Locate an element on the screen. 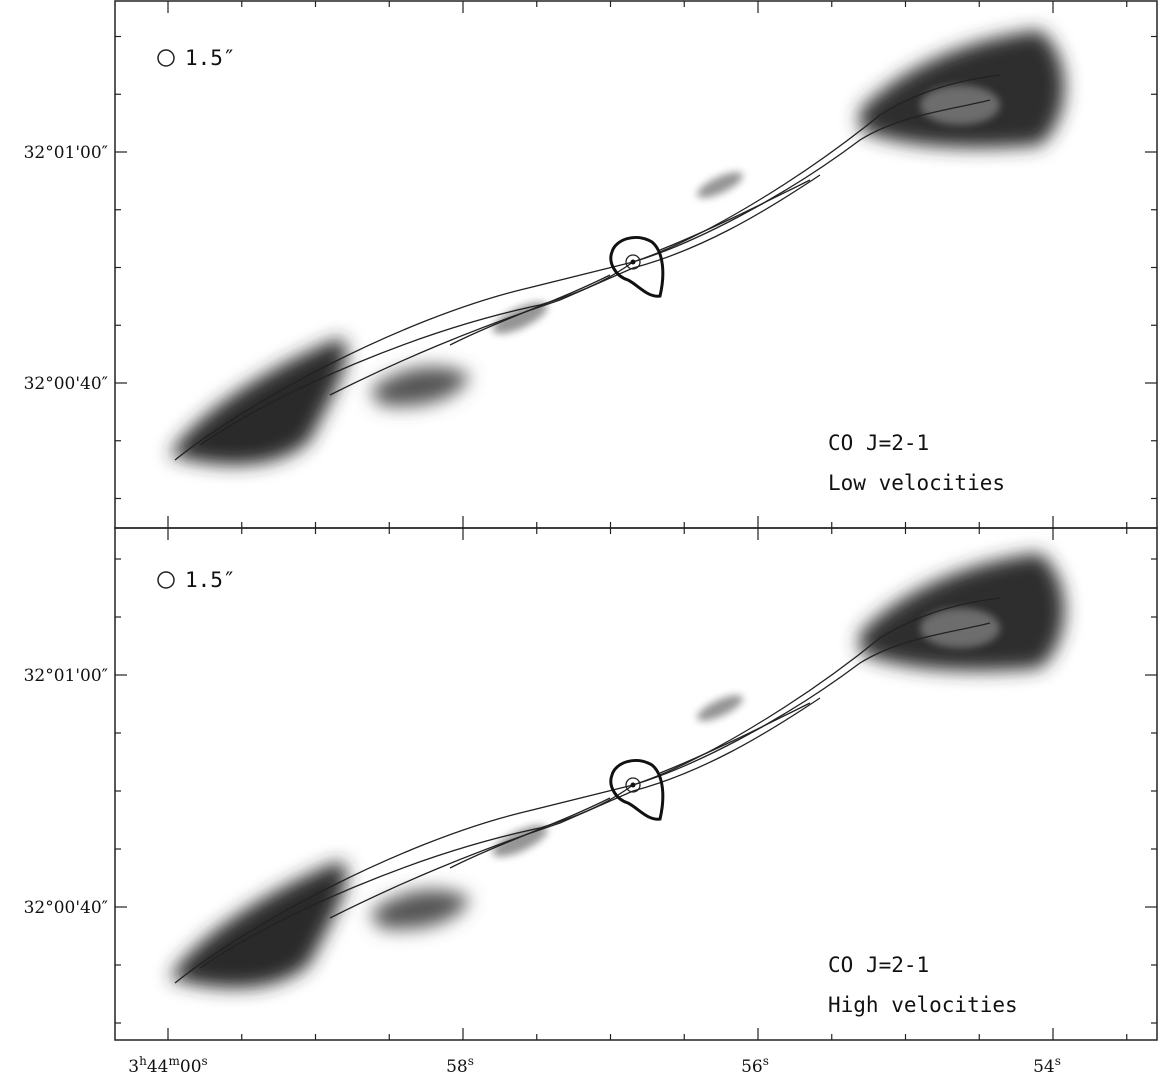 The width and height of the screenshot is (1159, 1089). panel-label: Low velocities is located at coordinates (916, 483).